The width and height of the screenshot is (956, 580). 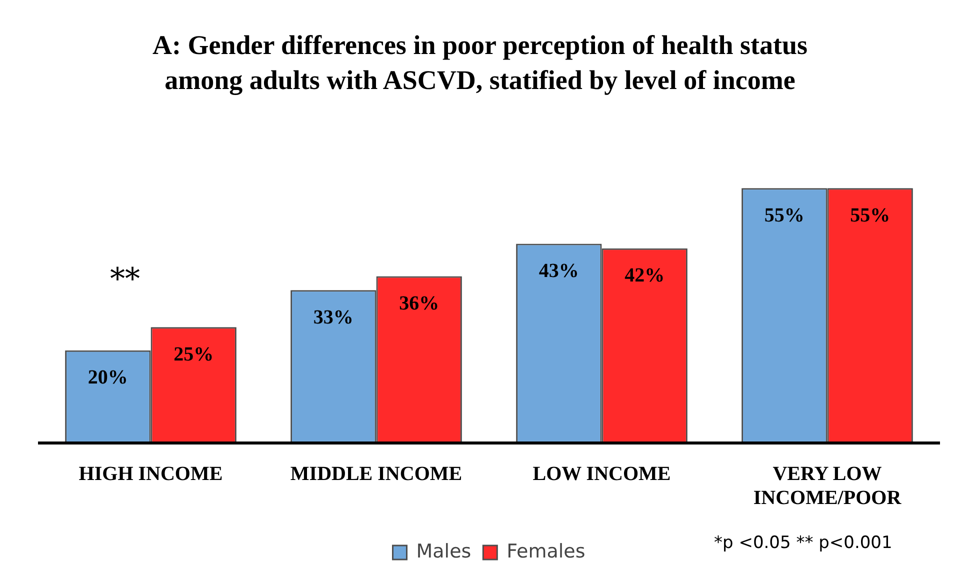 I want to click on x-tick-label: VERY LOW INCOME/POOR, so click(x=827, y=486).